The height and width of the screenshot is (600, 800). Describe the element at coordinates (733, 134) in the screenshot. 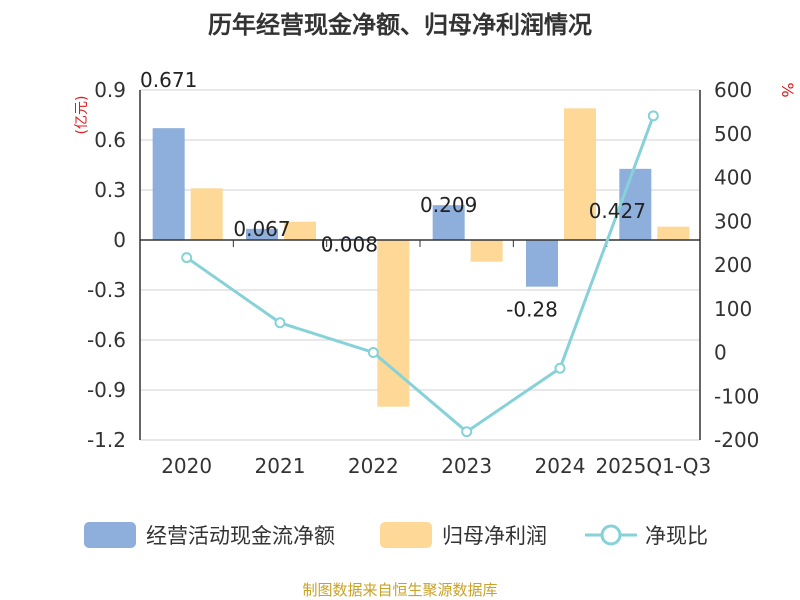

I see `y-right-tick-label: 500` at that location.